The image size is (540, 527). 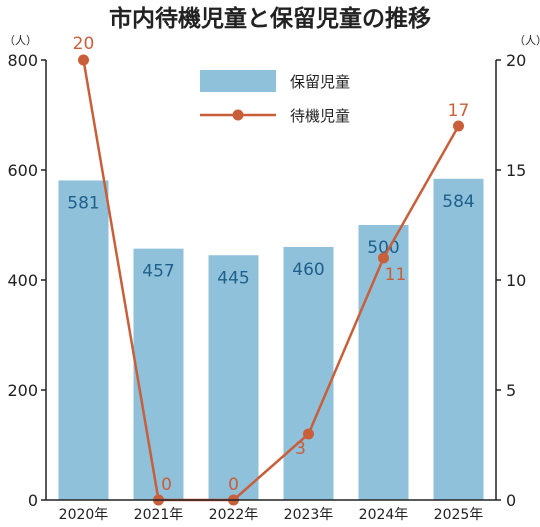 I want to click on legend-line-label: 待機児童, so click(x=320, y=116).